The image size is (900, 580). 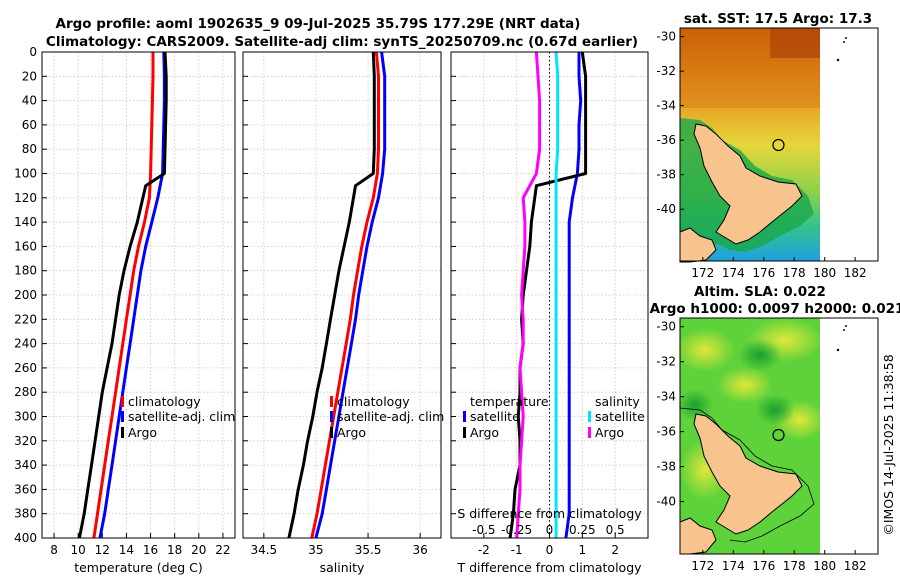 What do you see at coordinates (484, 432) in the screenshot?
I see `legend-label-temp-argo: Argo` at bounding box center [484, 432].